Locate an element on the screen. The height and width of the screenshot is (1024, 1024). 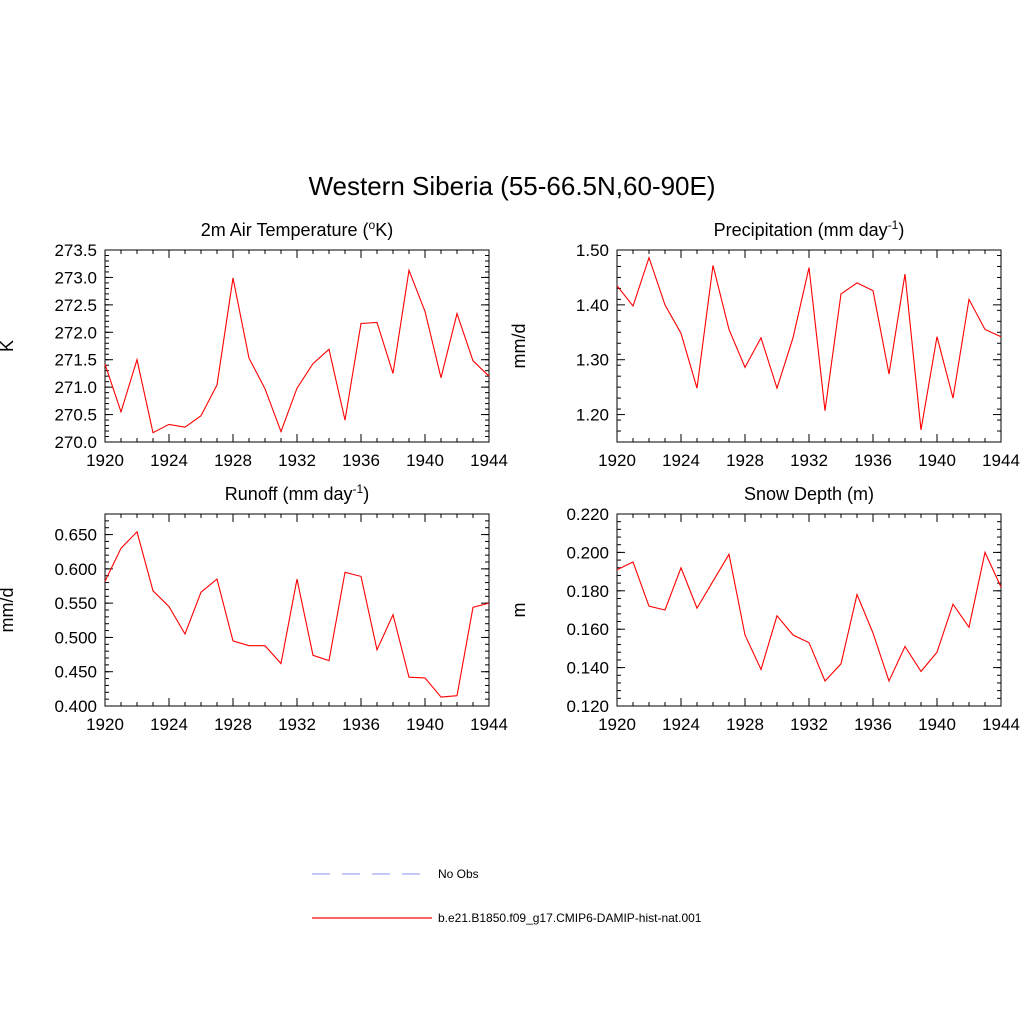
panel-title-air-temperature: 2m Air Temperature (oK) is located at coordinates (297, 229).